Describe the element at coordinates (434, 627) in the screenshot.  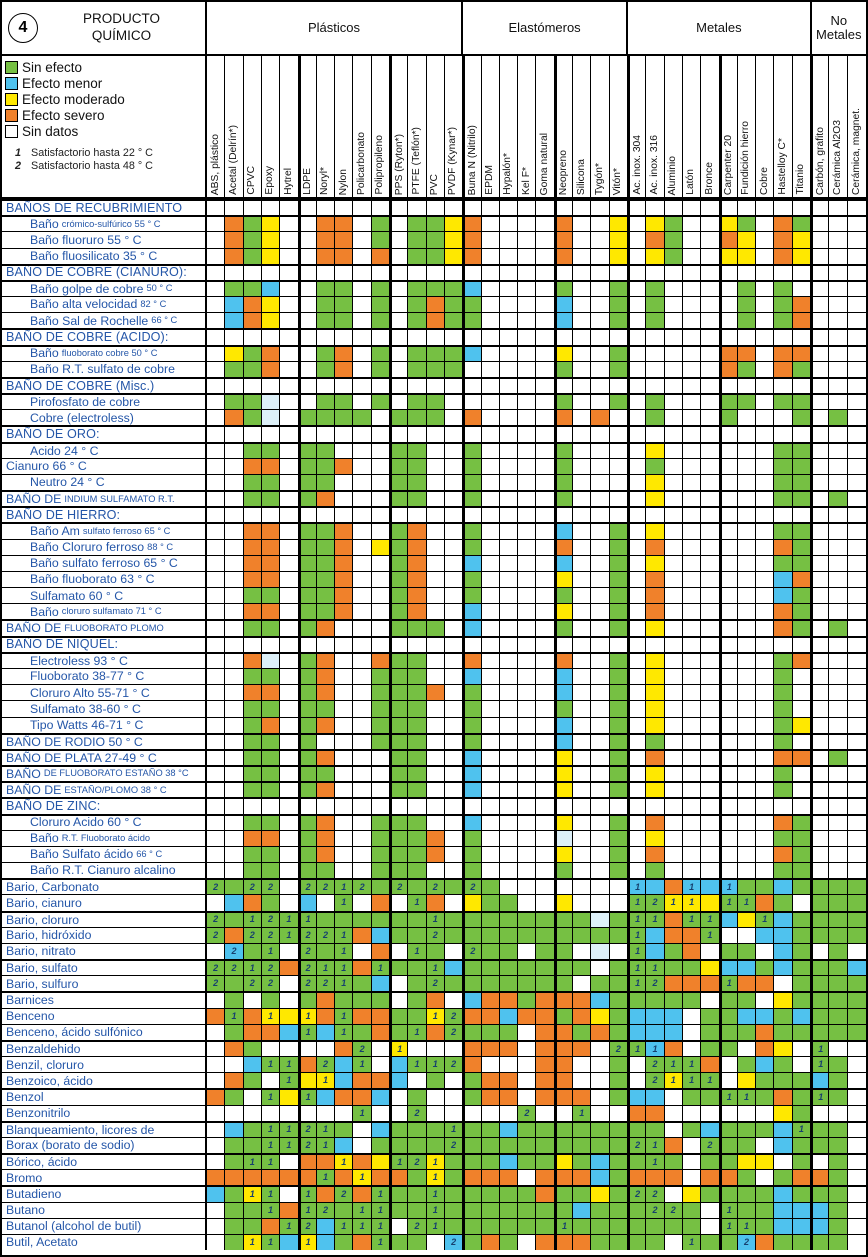
I see `table-row: BAÑO DE FLUOBORATO PLOMO` at that location.